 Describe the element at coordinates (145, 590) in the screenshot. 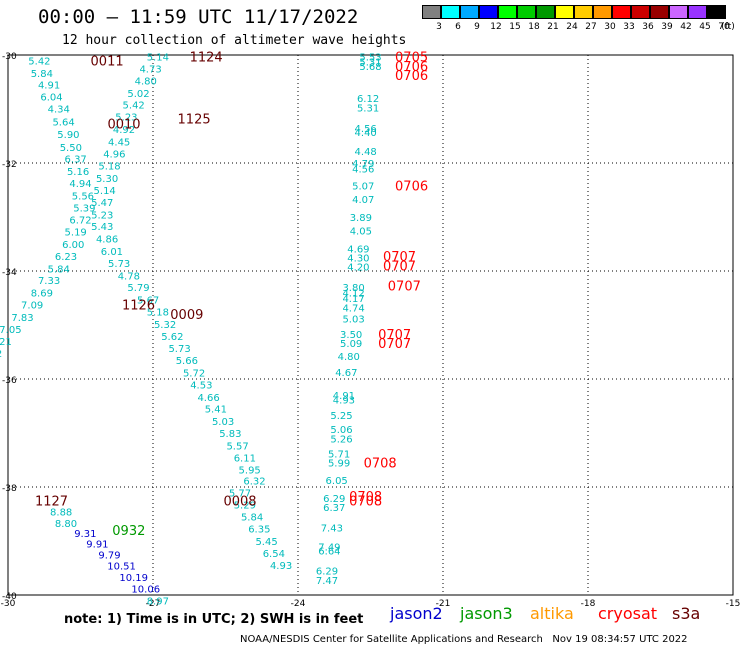

I see `wave-height-label: 10.06` at that location.